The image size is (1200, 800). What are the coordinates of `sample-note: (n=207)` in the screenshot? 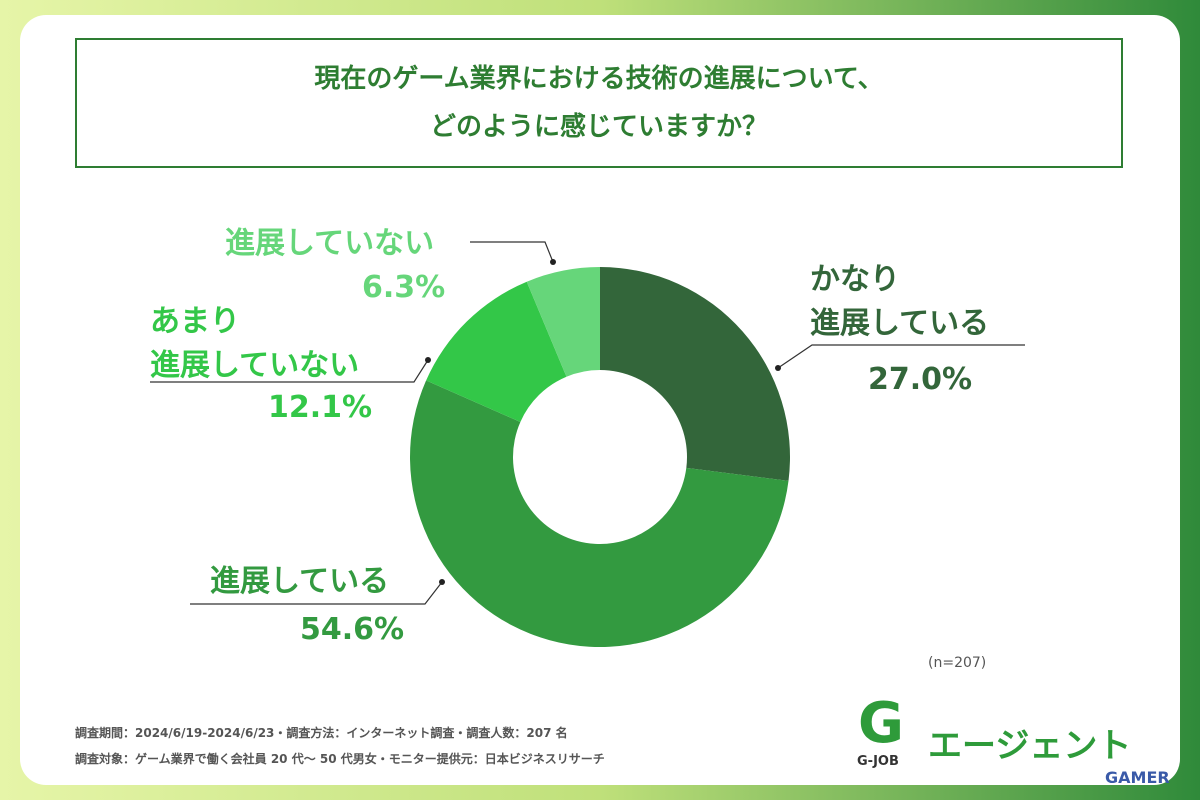 It's located at (957, 663).